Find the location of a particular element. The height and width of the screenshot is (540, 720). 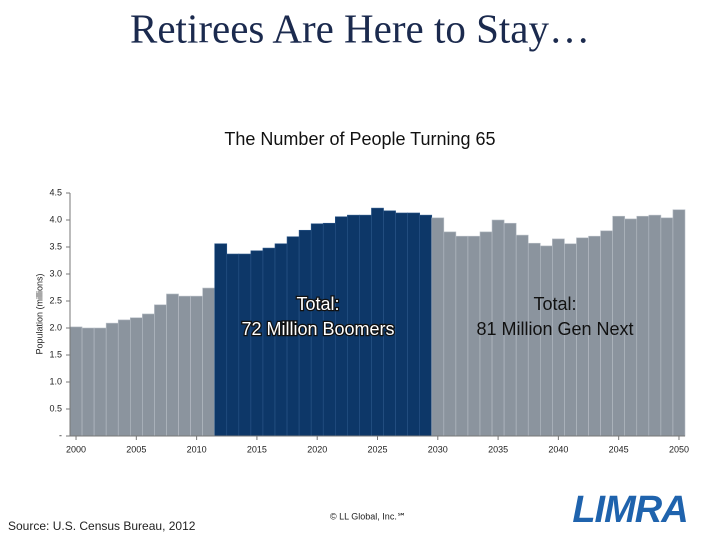

x-tick-label: 2020 is located at coordinates (317, 449).